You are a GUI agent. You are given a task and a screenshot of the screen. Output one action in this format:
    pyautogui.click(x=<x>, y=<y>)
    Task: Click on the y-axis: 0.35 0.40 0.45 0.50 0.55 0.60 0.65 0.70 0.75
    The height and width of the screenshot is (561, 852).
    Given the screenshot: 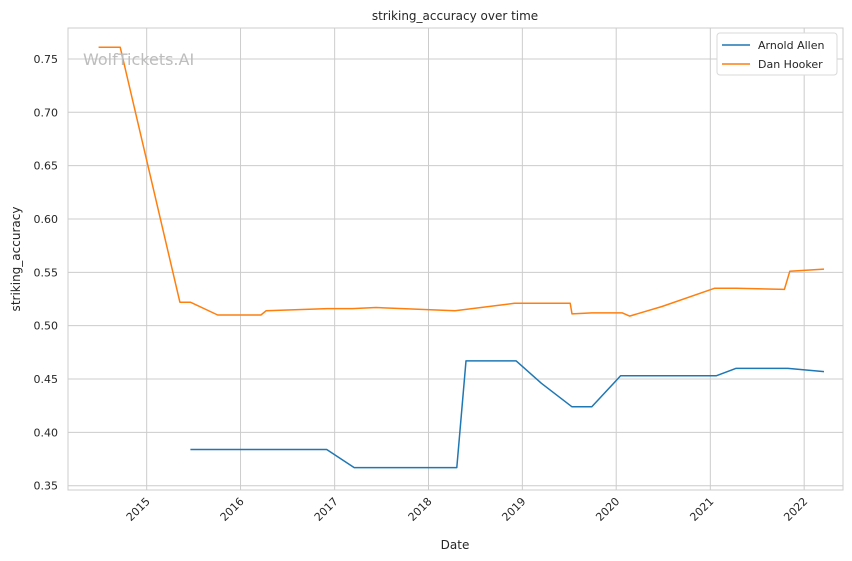 What is the action you would take?
    pyautogui.click(x=46, y=273)
    